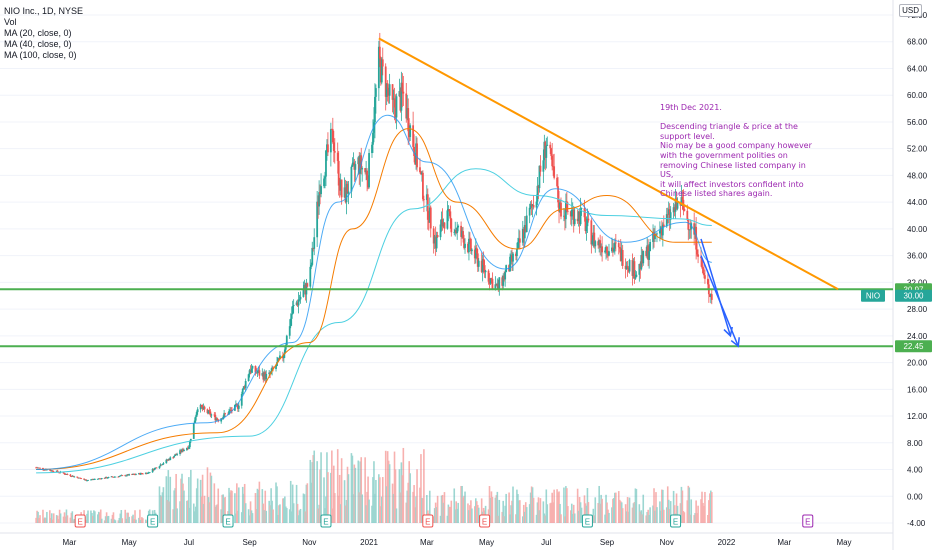 The width and height of the screenshot is (932, 550). What do you see at coordinates (38, 33) in the screenshot?
I see `ma20-indicator-label: MA (20, close, 0)` at bounding box center [38, 33].